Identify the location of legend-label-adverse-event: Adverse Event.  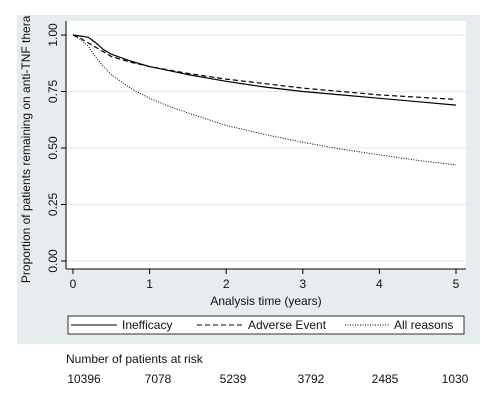
(287, 325).